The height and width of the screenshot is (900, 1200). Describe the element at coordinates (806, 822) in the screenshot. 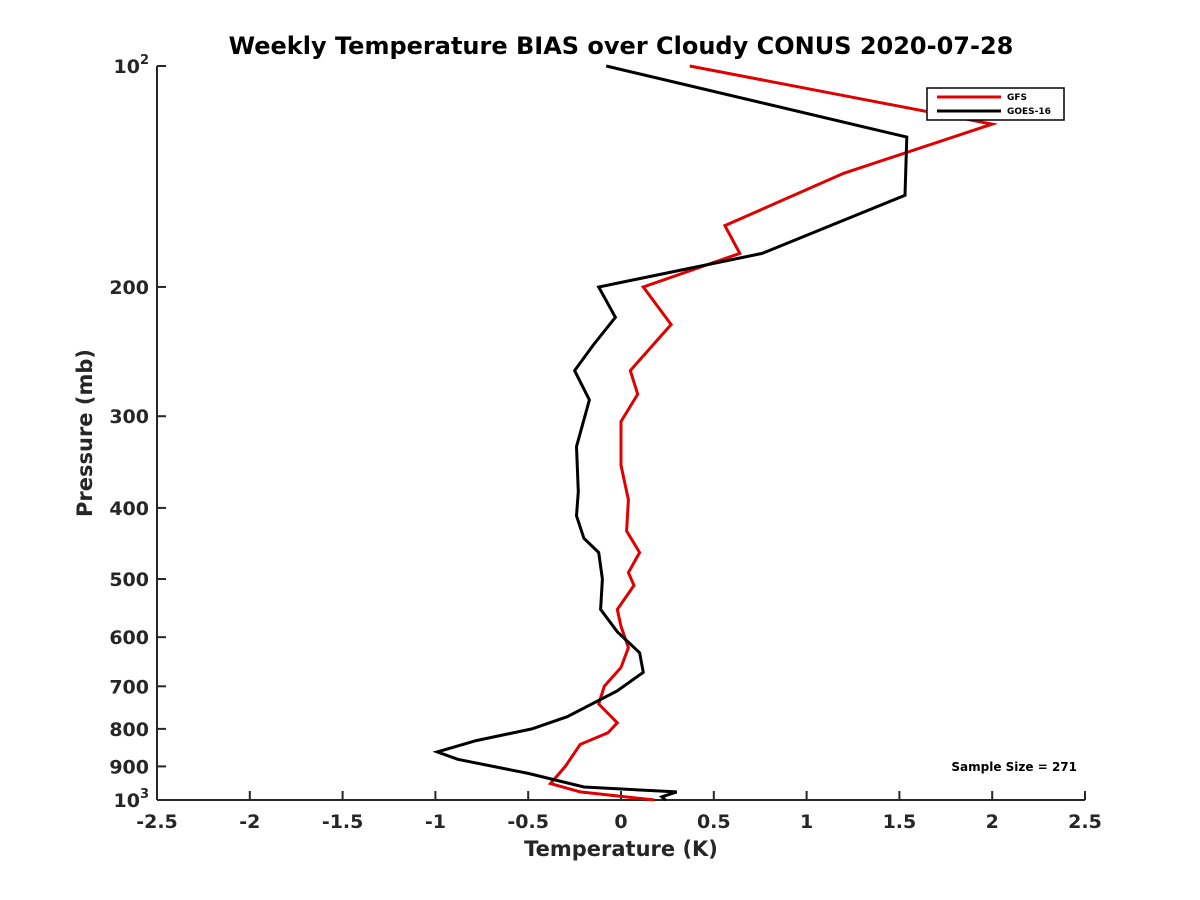

I see `x-tick-label: 1` at that location.